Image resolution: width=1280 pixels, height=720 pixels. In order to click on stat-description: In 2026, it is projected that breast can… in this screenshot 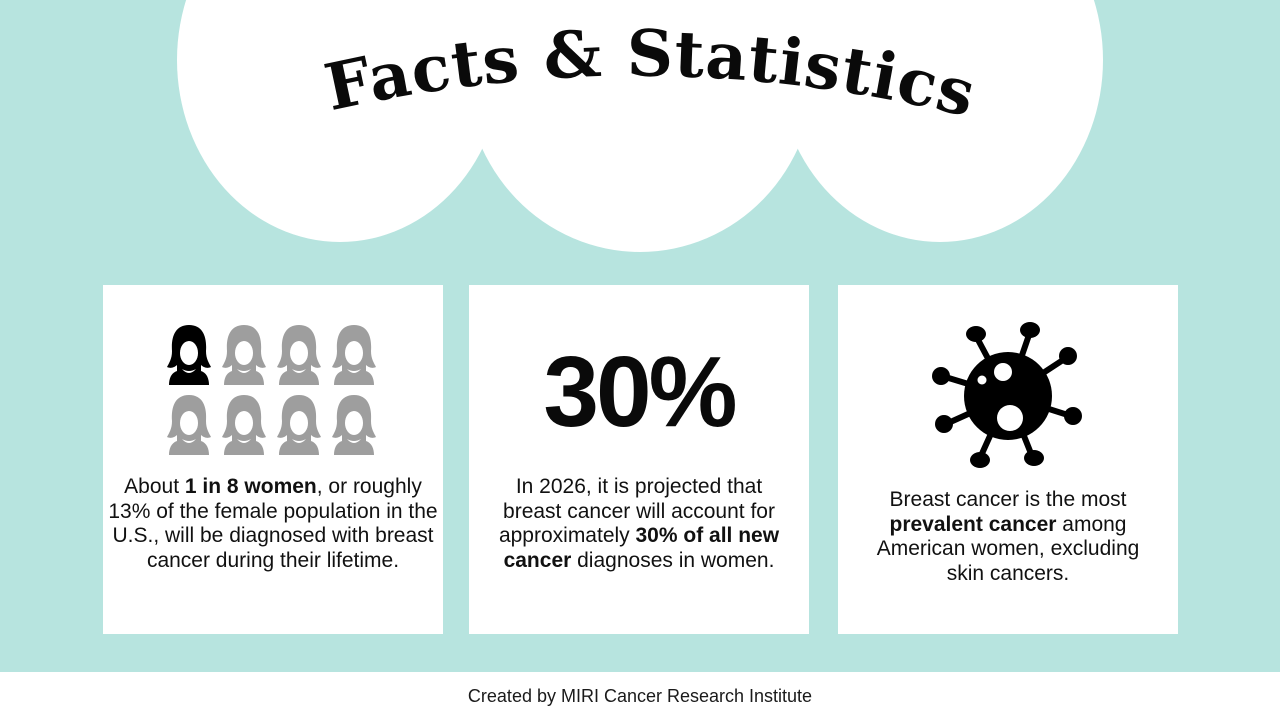, I will do `click(639, 523)`.